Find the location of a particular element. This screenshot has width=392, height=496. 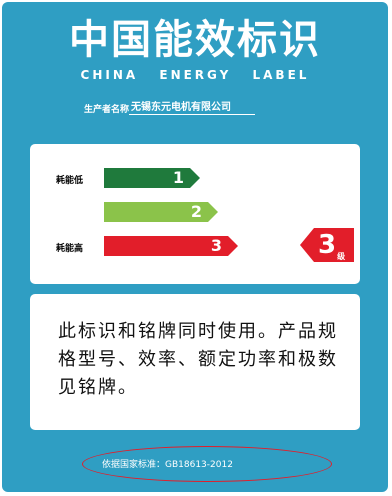

info-text: 此标识和铭牌同时使用。产品规格型号、效率、额定功率和极数见铭牌。 is located at coordinates (198, 359).